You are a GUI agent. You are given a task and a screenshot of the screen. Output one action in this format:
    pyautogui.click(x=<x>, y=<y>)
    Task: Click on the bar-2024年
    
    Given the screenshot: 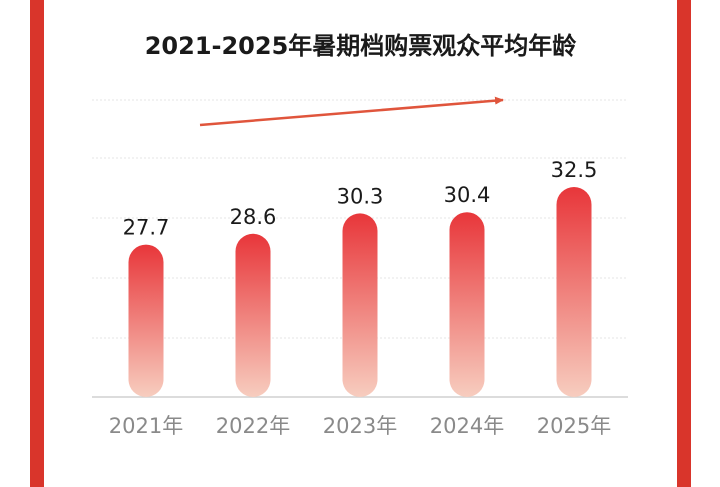 What is the action you would take?
    pyautogui.click(x=467, y=304)
    